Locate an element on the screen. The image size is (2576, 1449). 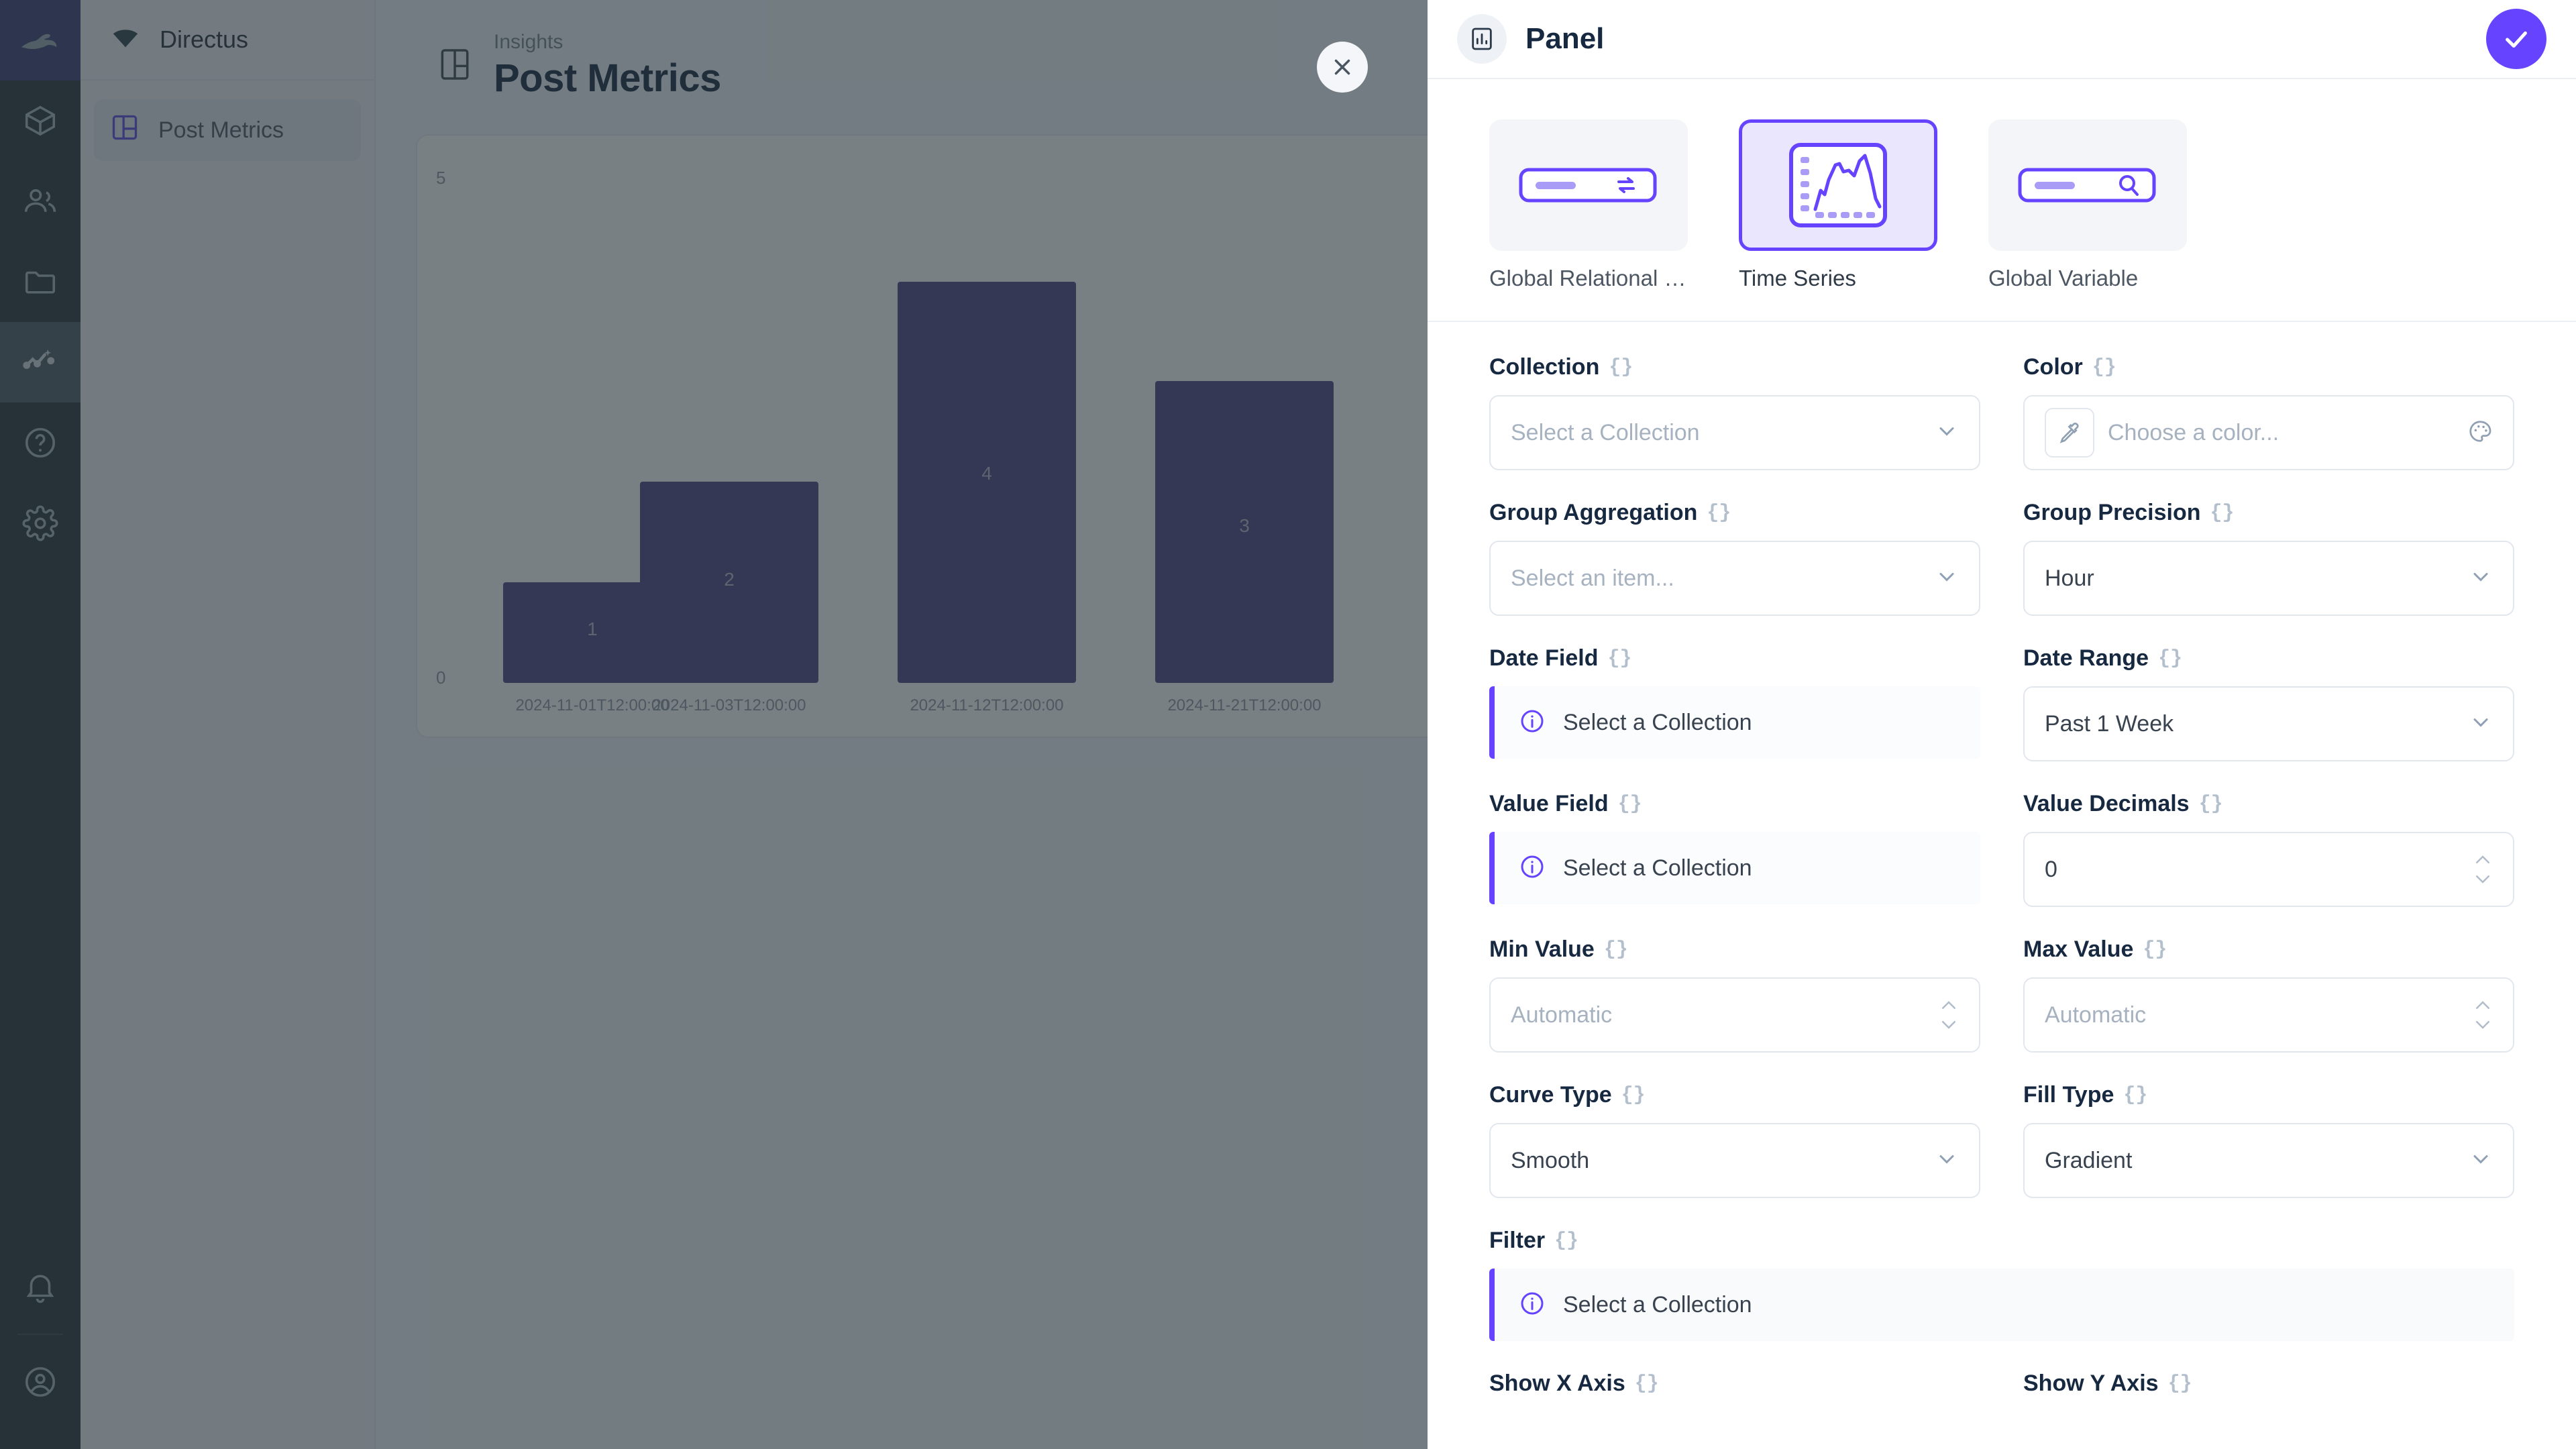
field-label: Fill Type {} is located at coordinates (2268, 1095).